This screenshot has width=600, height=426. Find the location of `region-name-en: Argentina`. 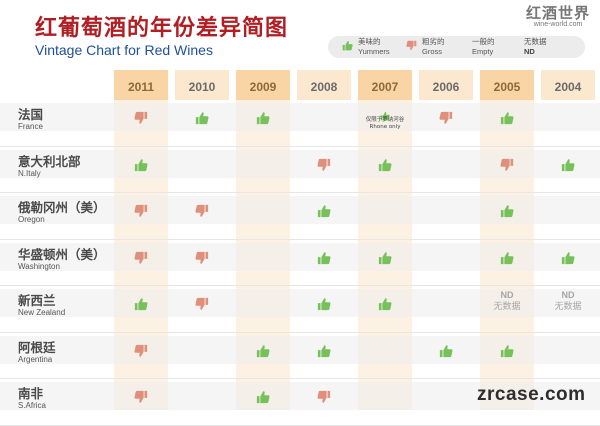

region-name-en: Argentina is located at coordinates (35, 359).